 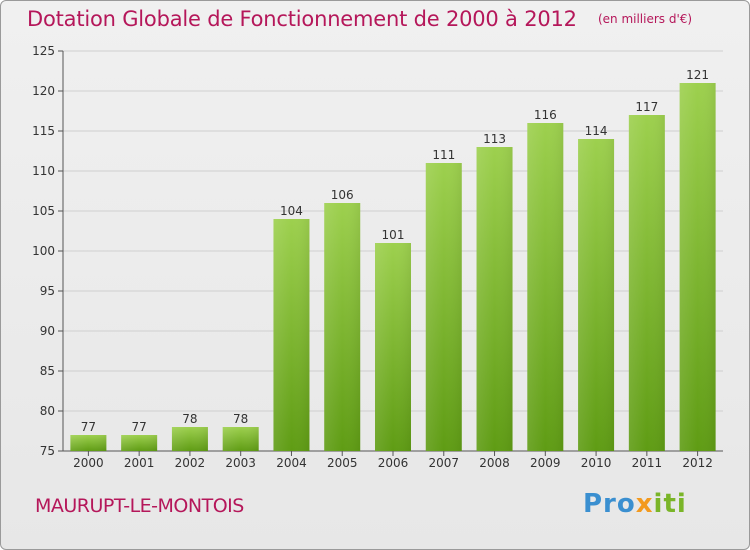 What do you see at coordinates (670, 504) in the screenshot?
I see `logo-part-iti: iti` at bounding box center [670, 504].